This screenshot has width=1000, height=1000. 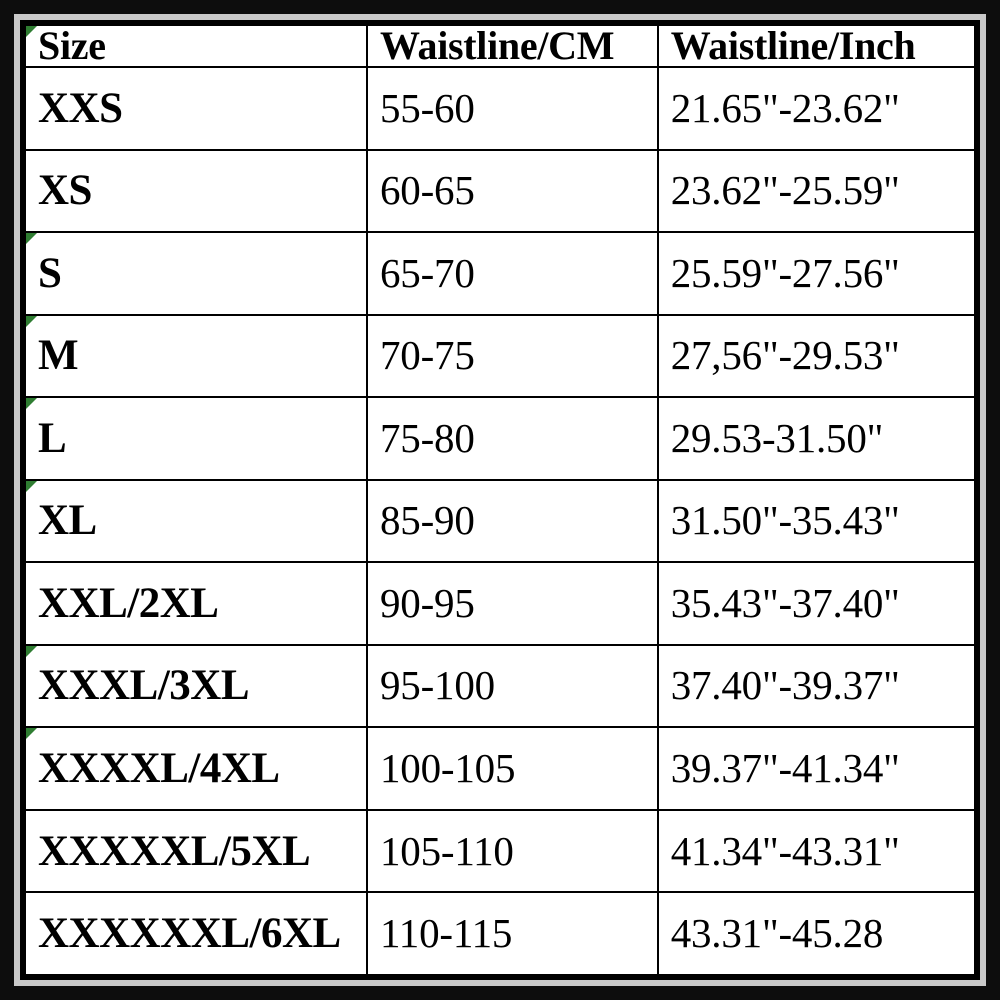 What do you see at coordinates (816, 273) in the screenshot?
I see `waistline-inch-value: 25.59"-27.56"` at bounding box center [816, 273].